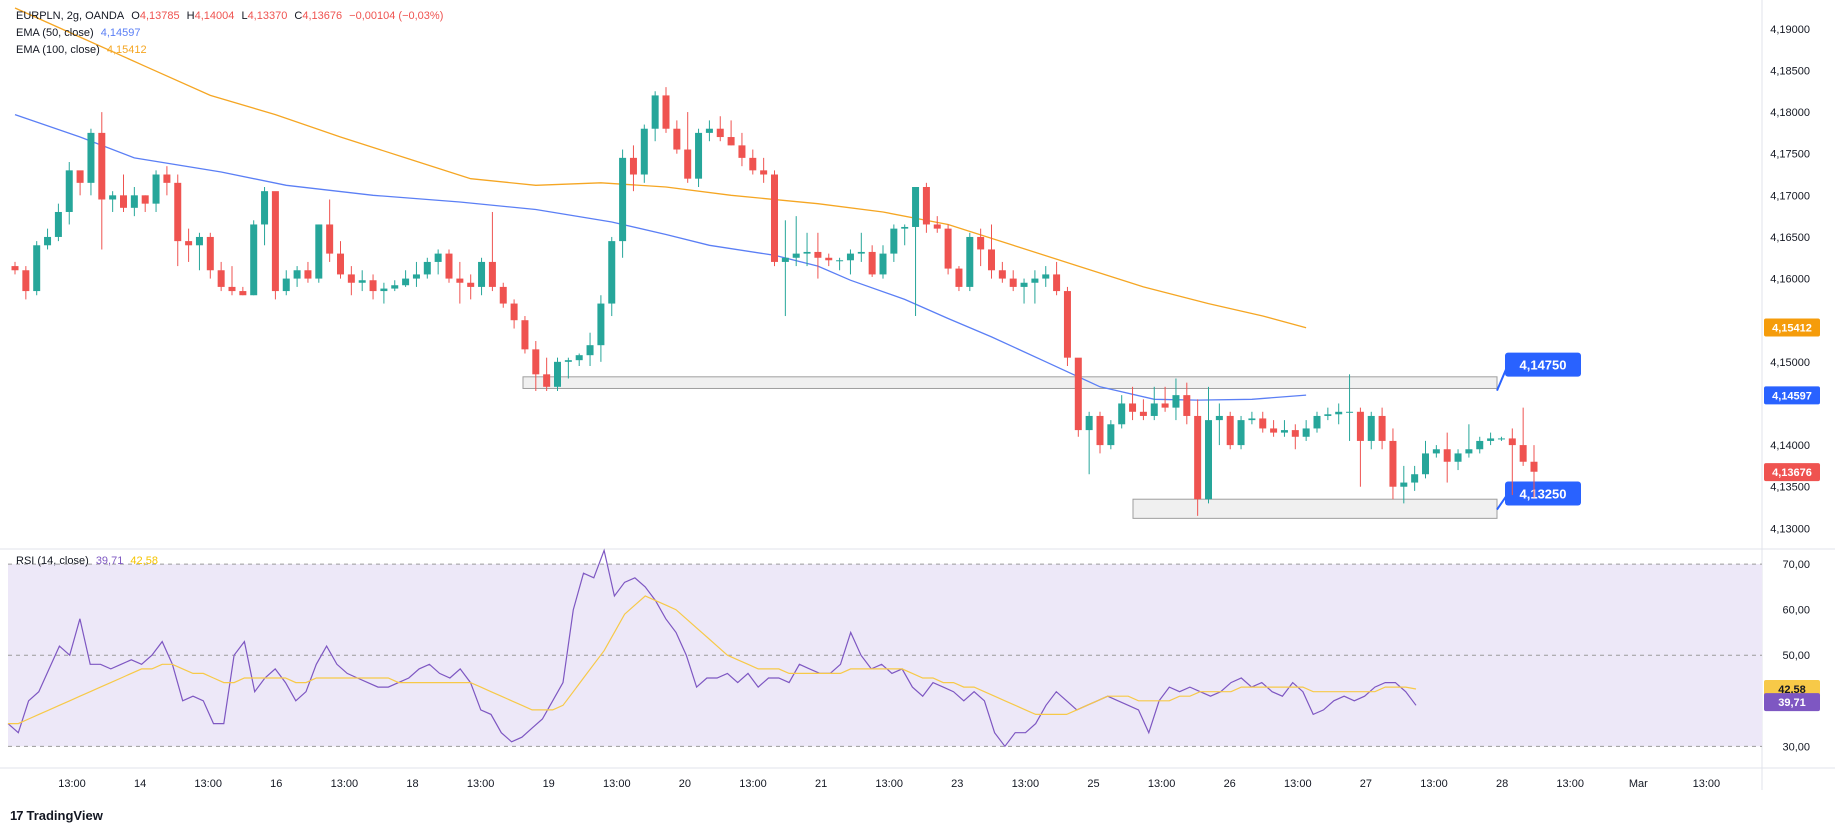 The height and width of the screenshot is (838, 1835). Describe the element at coordinates (1790, 446) in the screenshot. I see `price-tick-label: 4,14000` at that location.